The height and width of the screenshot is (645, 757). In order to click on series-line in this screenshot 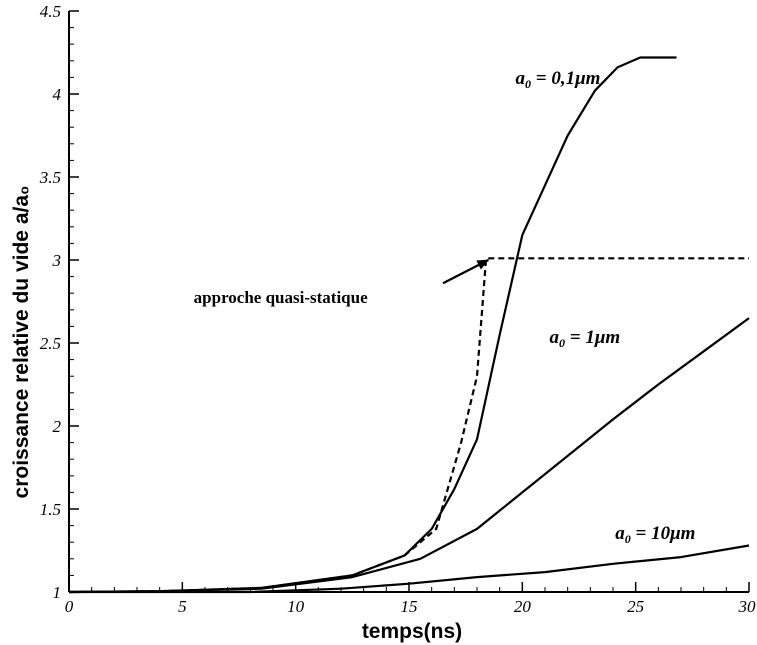, I will do `click(409, 569)`.